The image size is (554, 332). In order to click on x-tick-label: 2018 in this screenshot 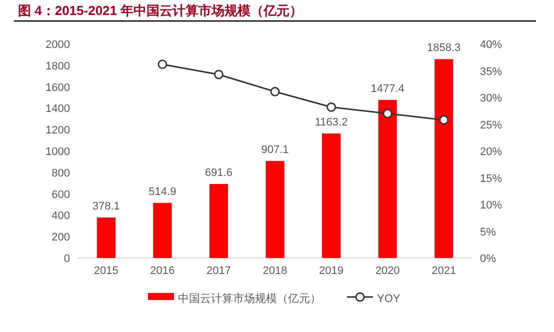, I will do `click(275, 271)`.